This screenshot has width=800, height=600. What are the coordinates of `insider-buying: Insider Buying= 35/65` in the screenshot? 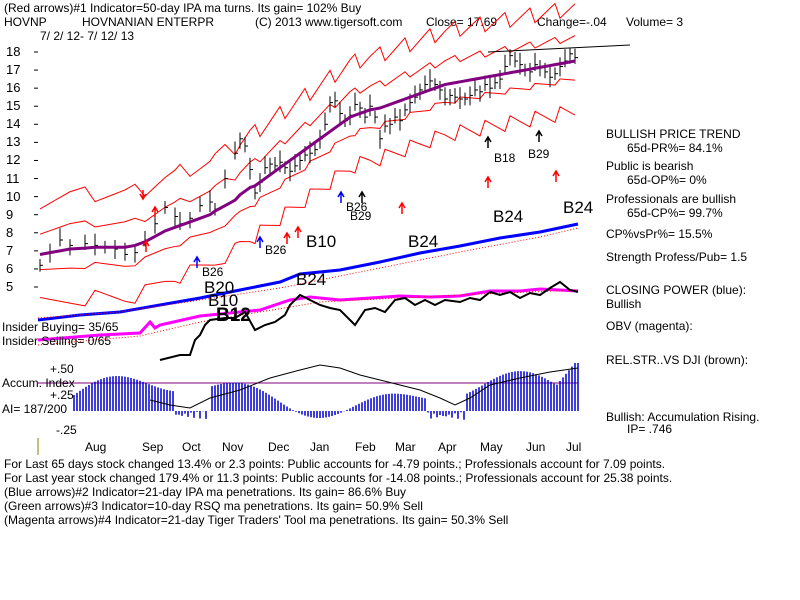 It's located at (60, 327).